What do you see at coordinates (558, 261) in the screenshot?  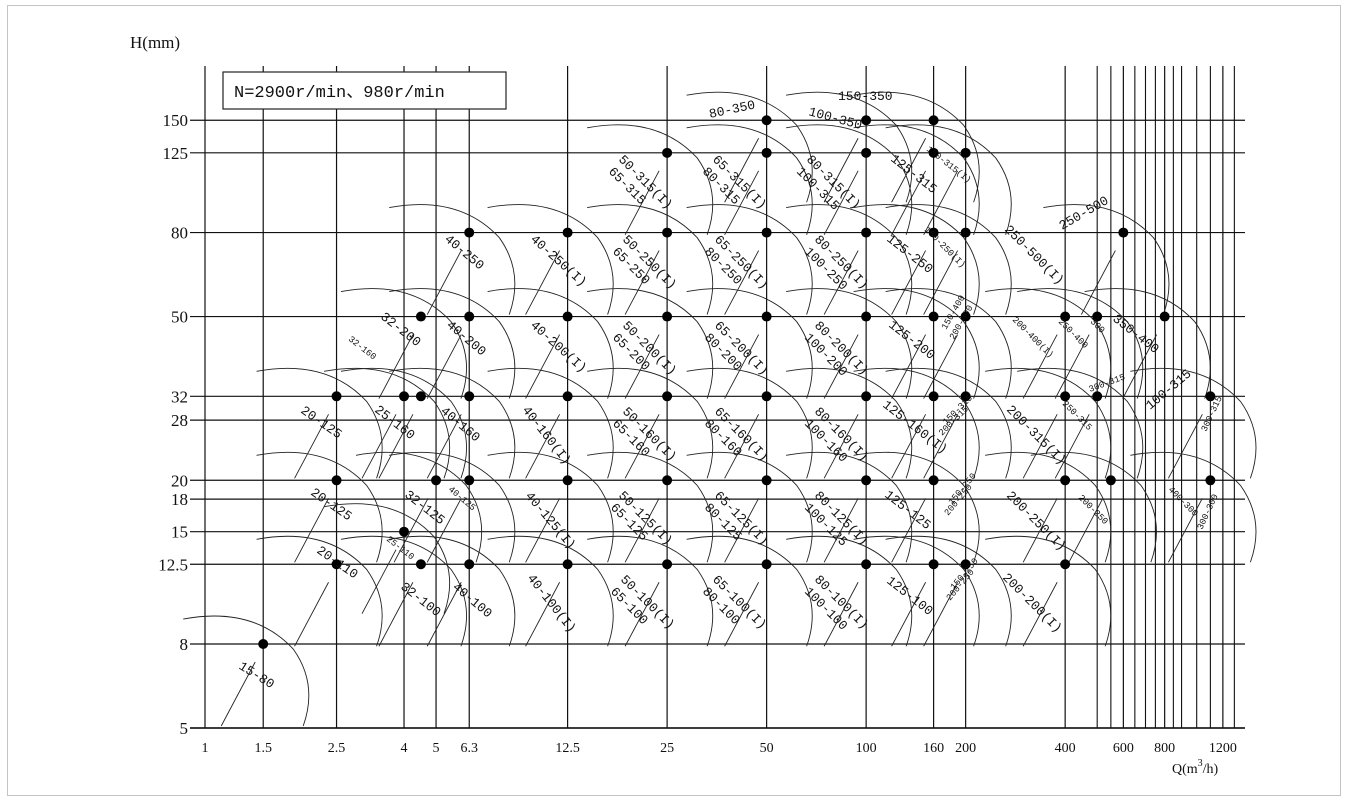 I see `label-40-250i: 40-250(I)` at bounding box center [558, 261].